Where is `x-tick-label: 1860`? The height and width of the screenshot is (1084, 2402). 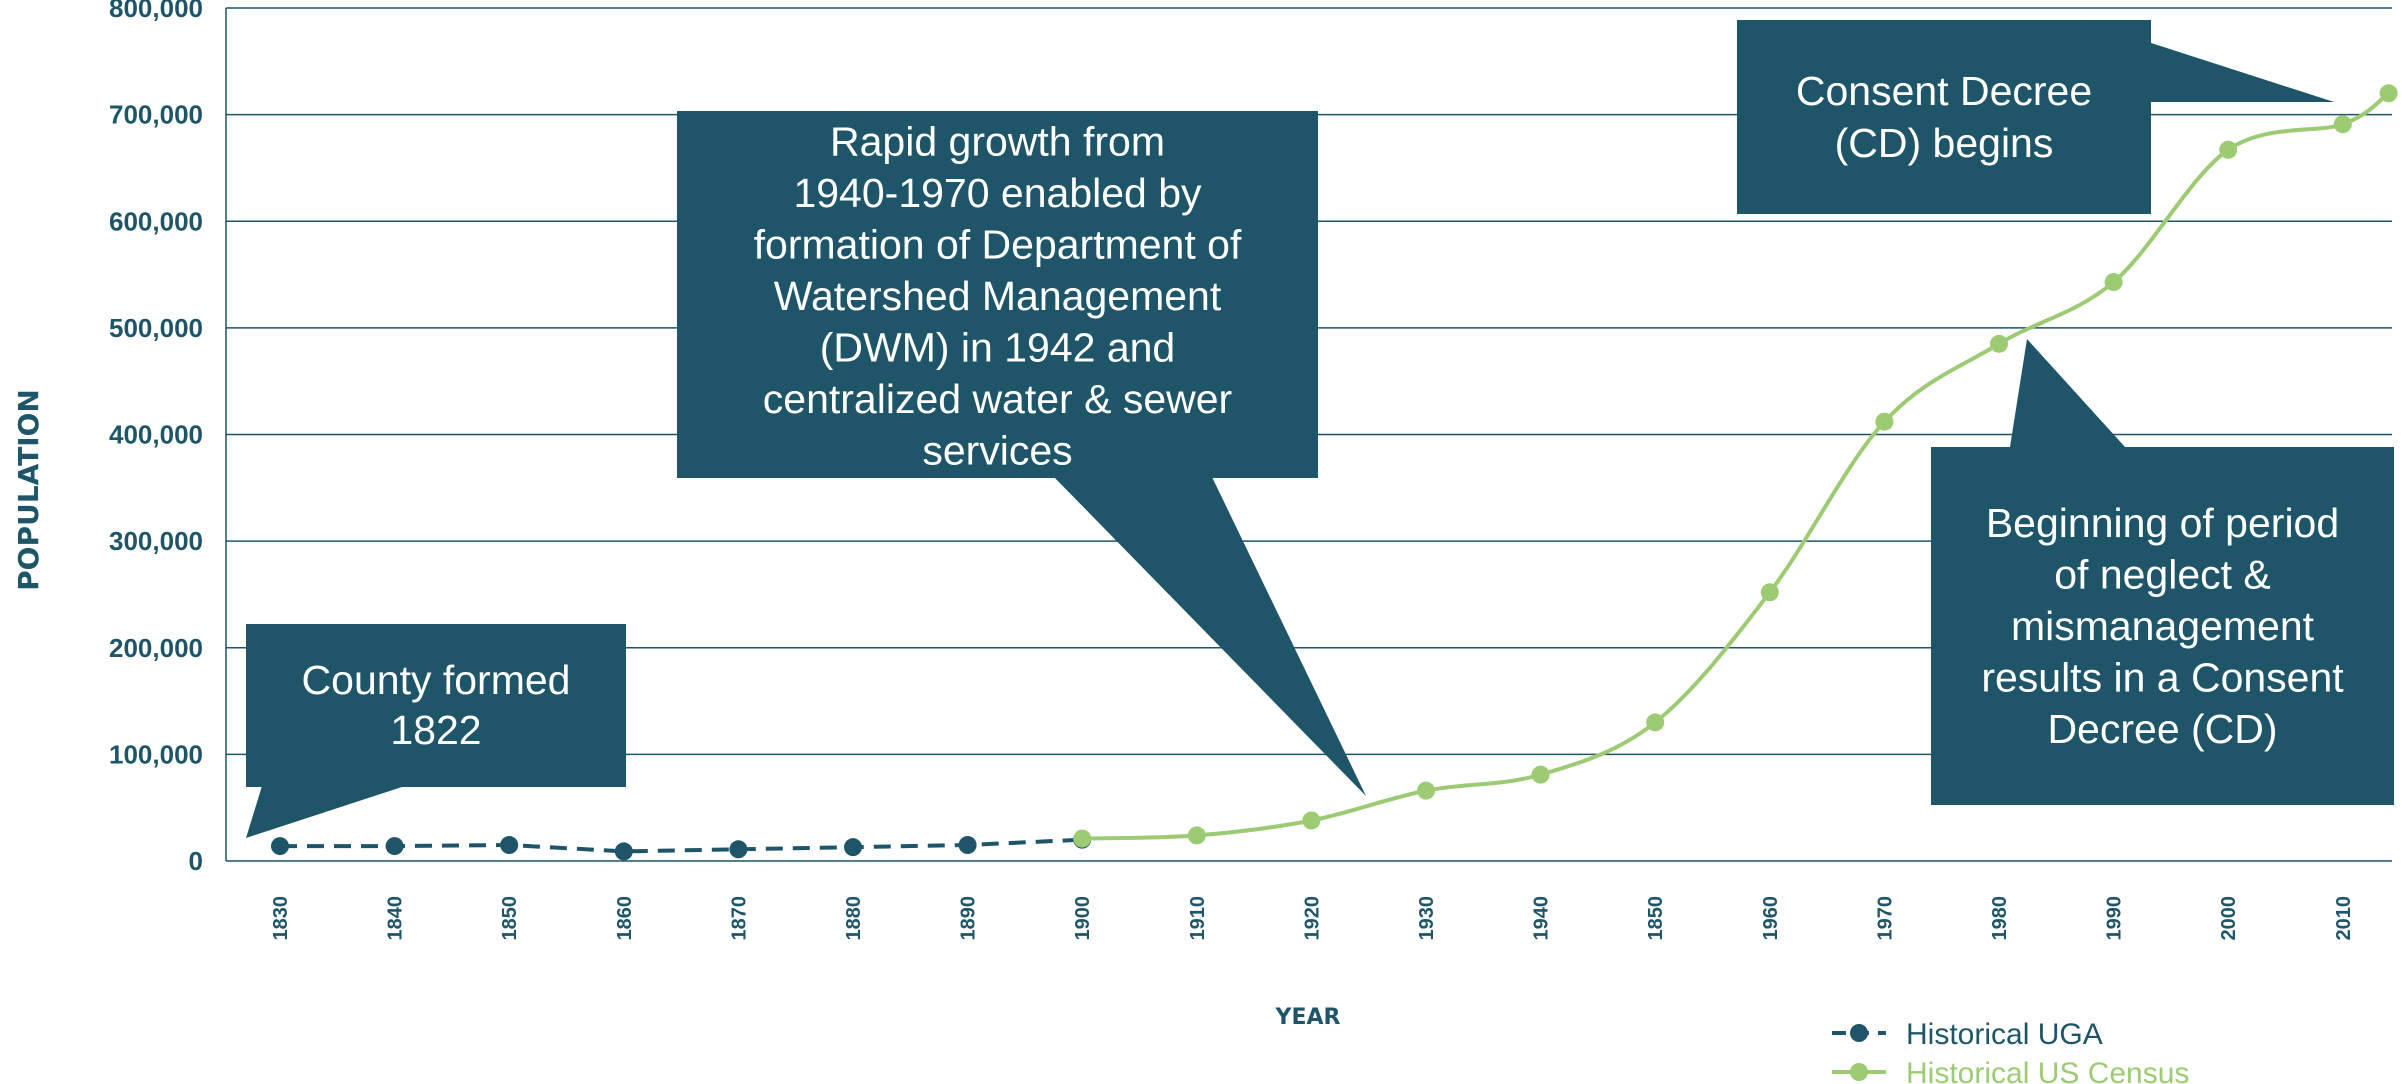 x-tick-label: 1860 is located at coordinates (625, 918).